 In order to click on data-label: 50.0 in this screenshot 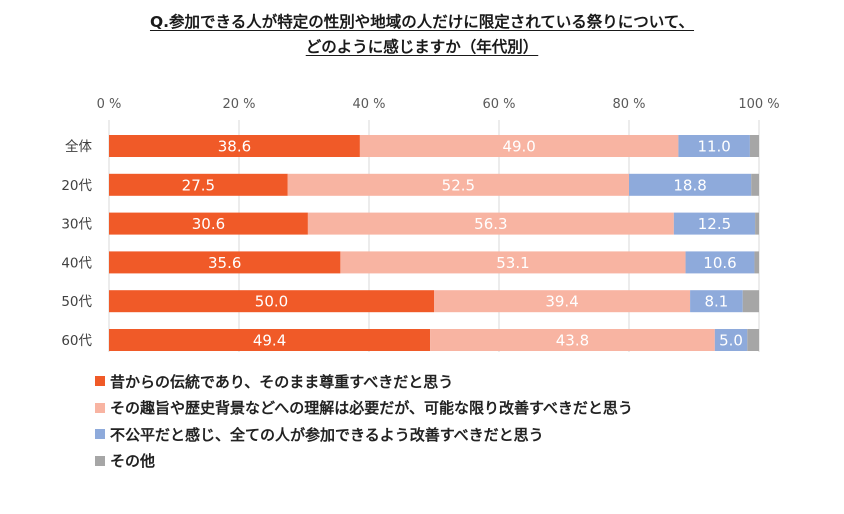, I will do `click(271, 302)`.